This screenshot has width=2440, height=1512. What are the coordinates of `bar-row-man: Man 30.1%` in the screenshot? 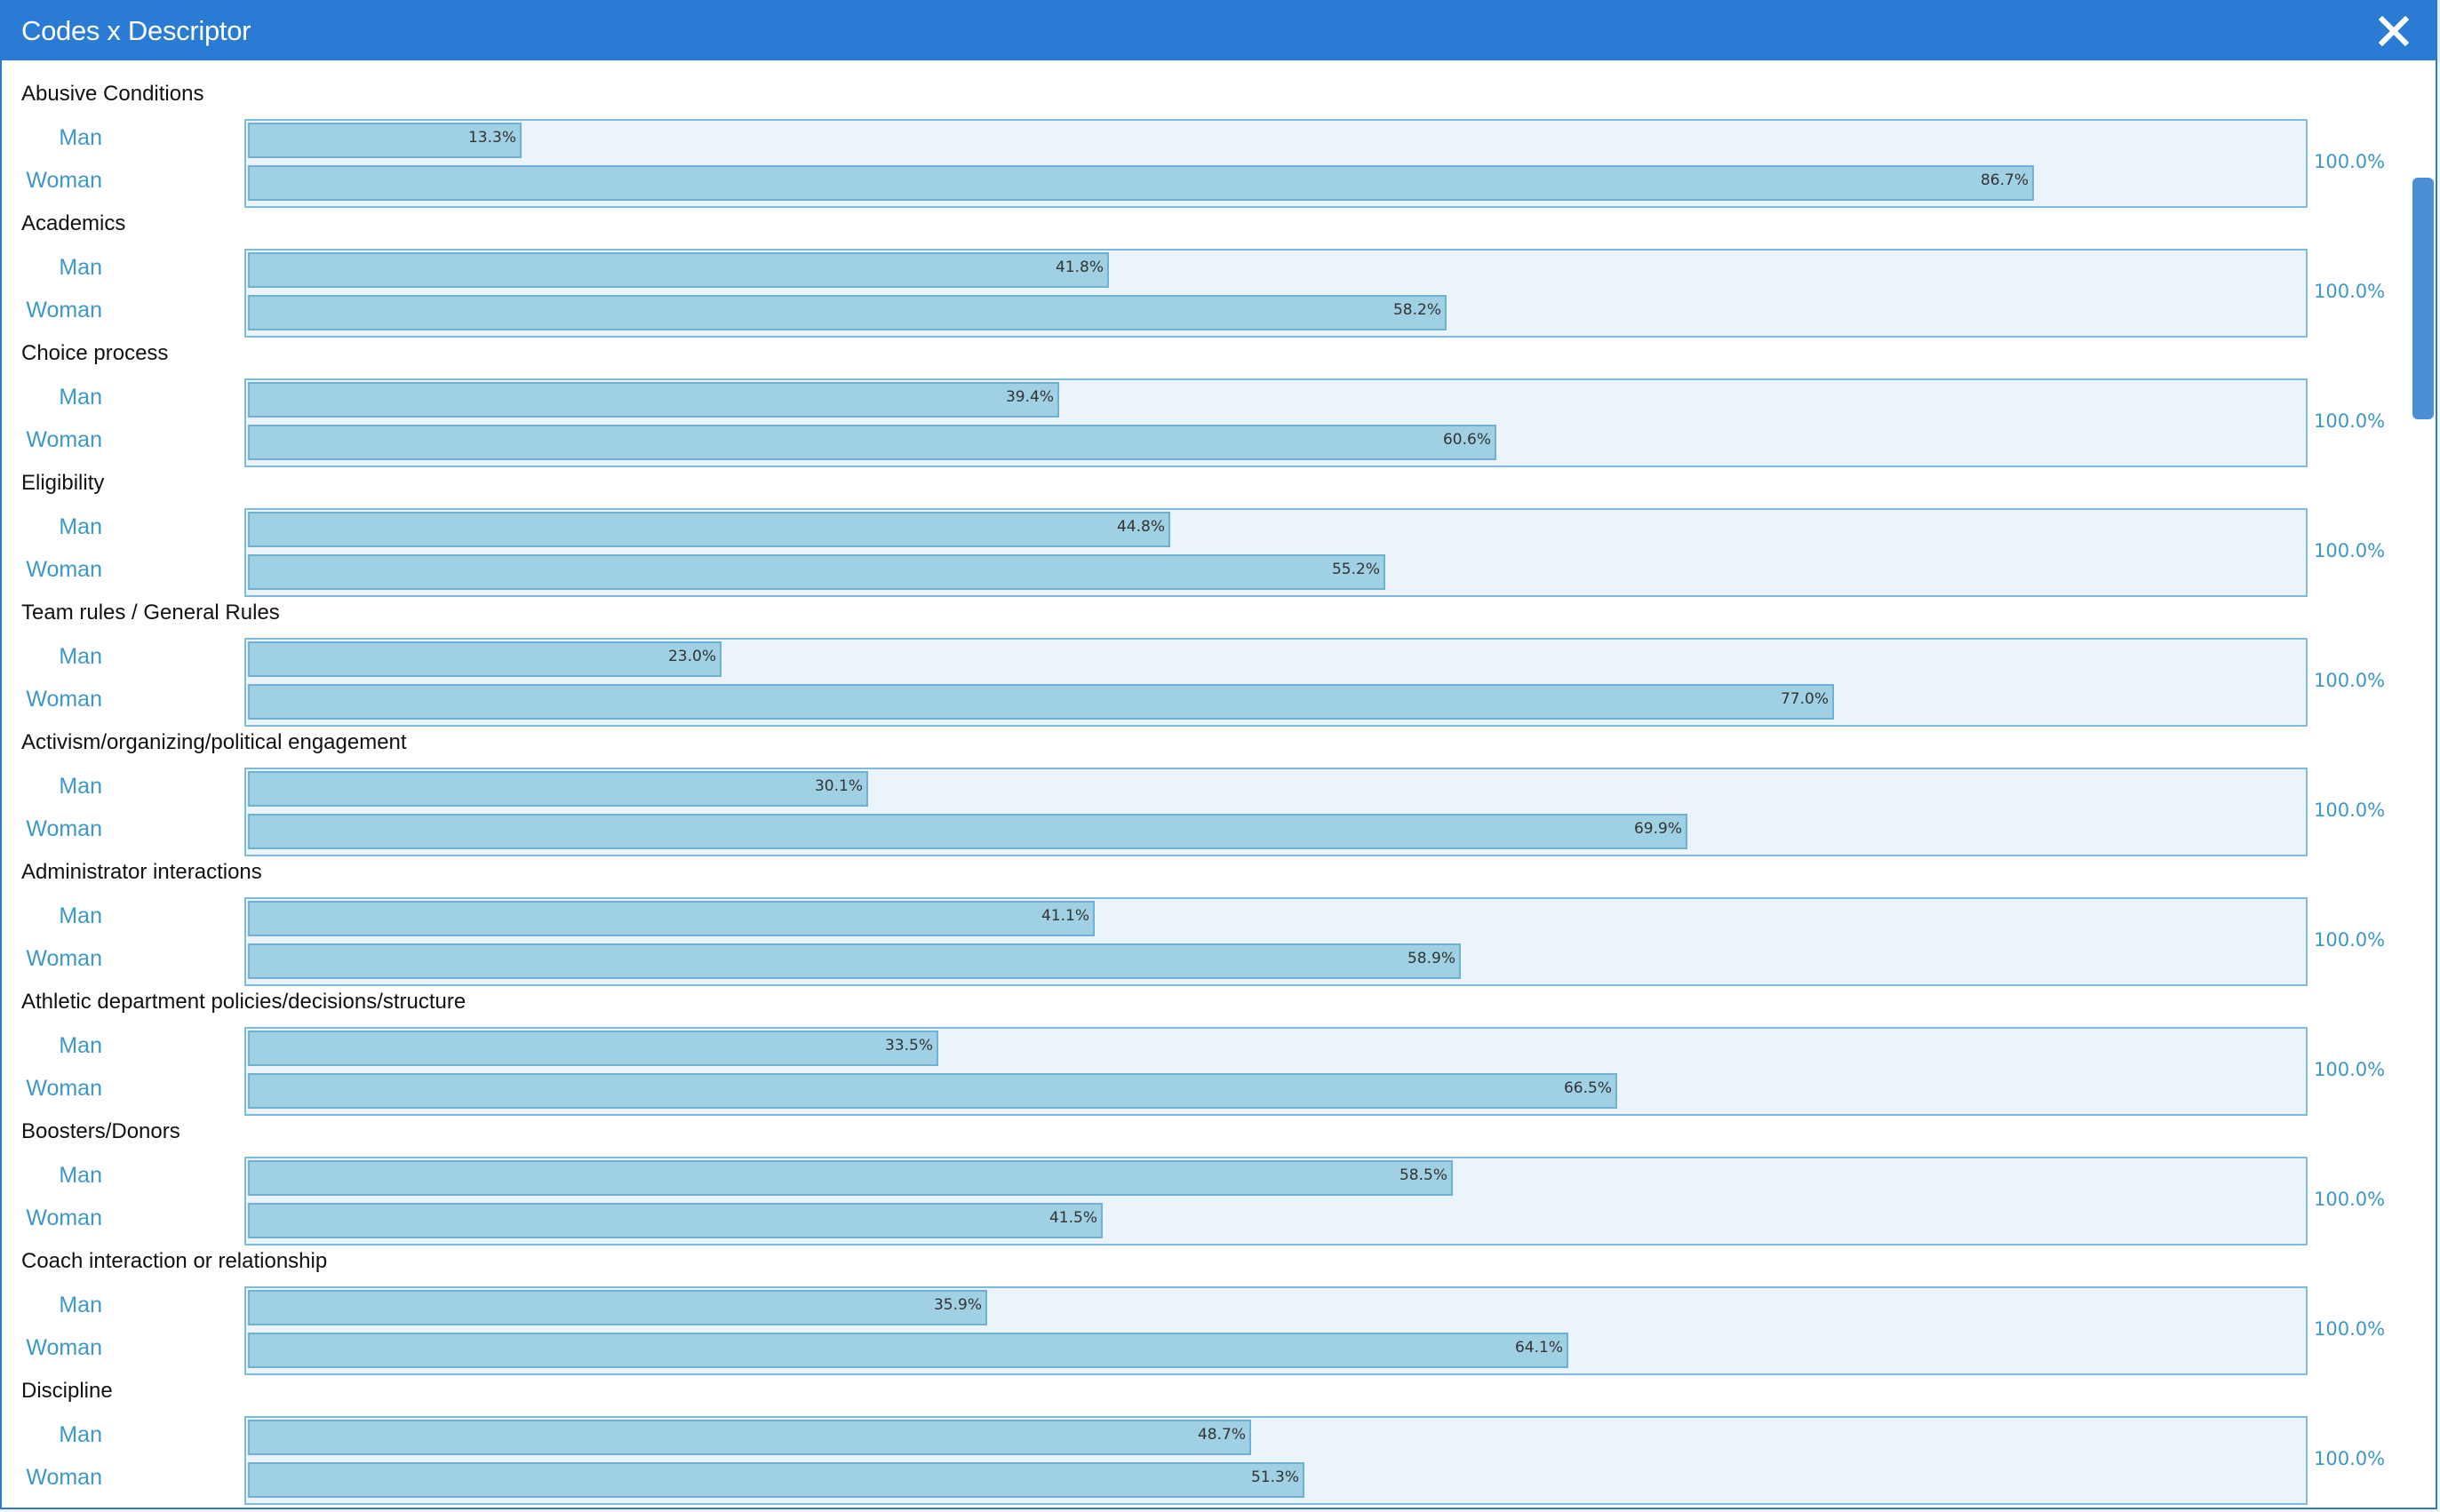 It's located at (1182, 788).